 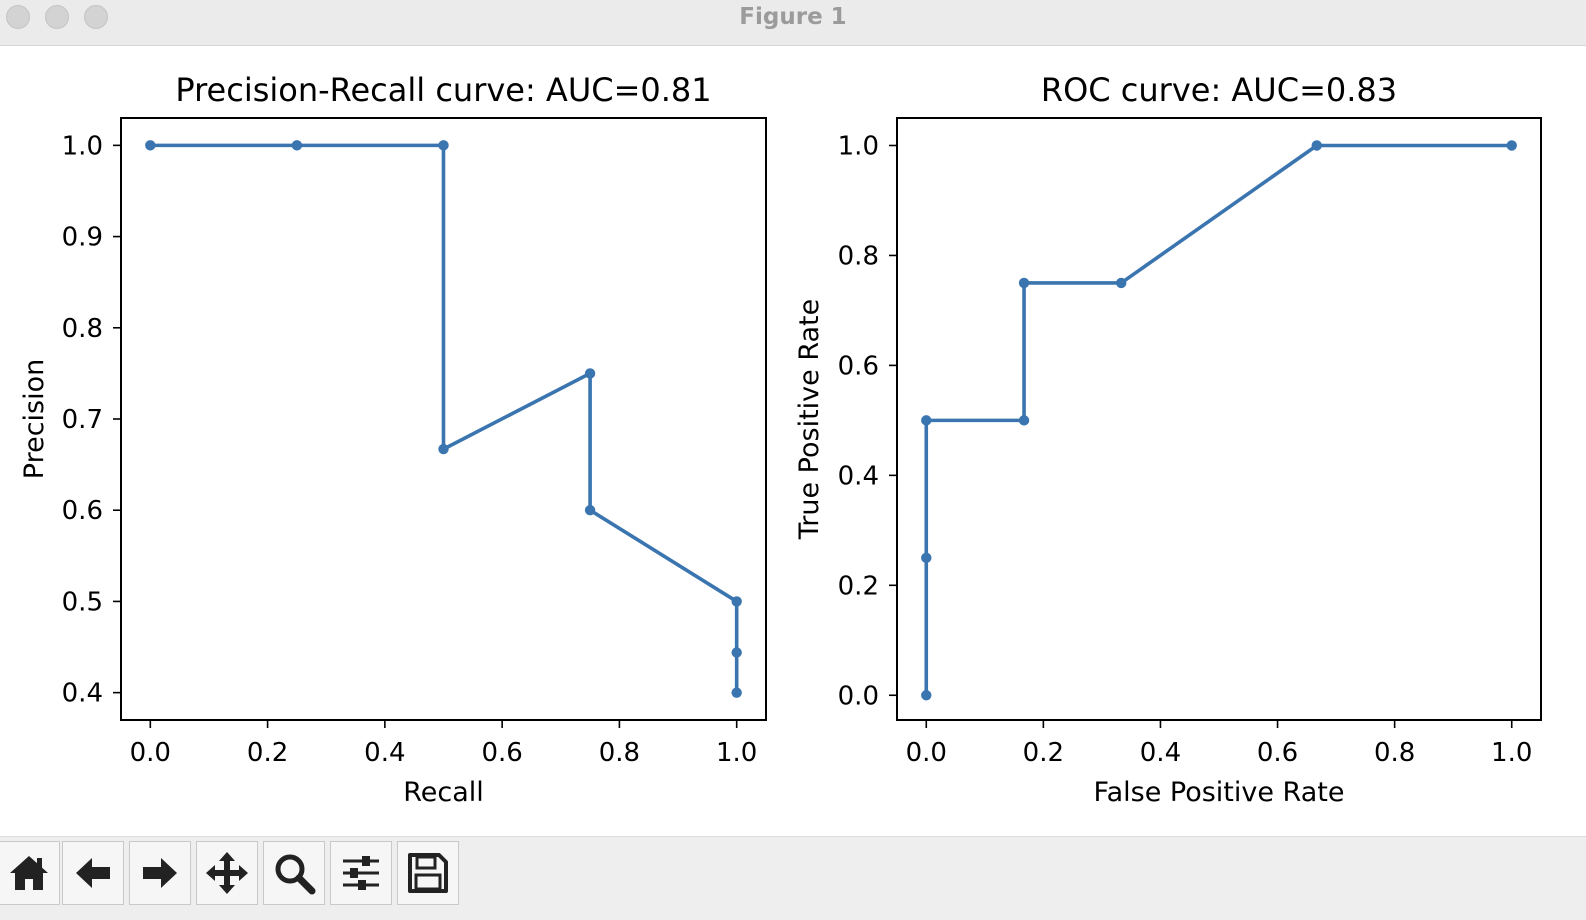 What do you see at coordinates (926, 753) in the screenshot?
I see `roc-x-tick-label: 0.0` at bounding box center [926, 753].